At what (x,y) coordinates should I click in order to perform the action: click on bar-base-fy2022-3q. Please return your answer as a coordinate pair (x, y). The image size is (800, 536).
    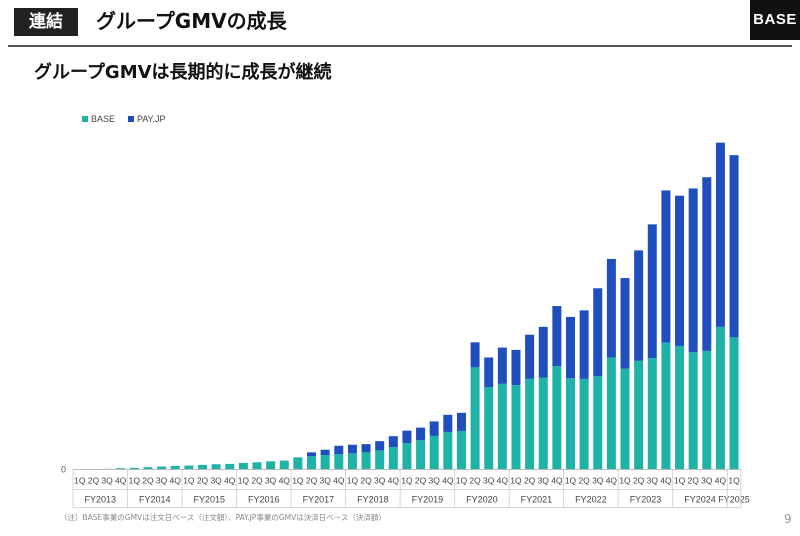
    Looking at the image, I should click on (598, 423).